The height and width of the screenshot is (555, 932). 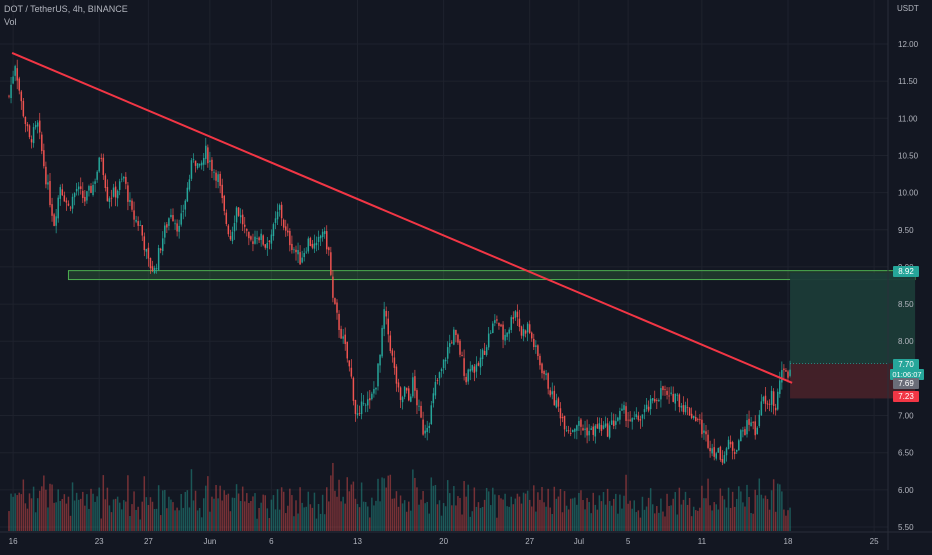 I want to click on x-tick-label: 11, so click(x=702, y=541).